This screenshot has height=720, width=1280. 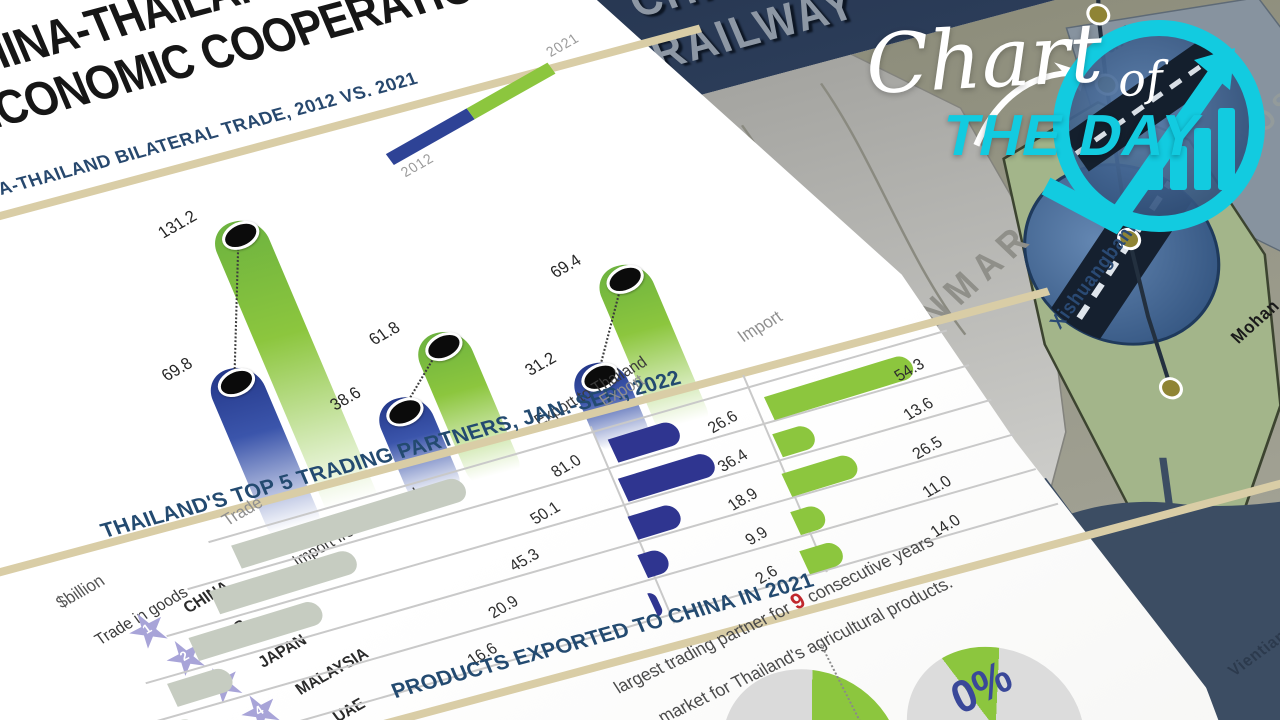 I want to click on logo-chart-text: Chart, so click(x=984, y=59).